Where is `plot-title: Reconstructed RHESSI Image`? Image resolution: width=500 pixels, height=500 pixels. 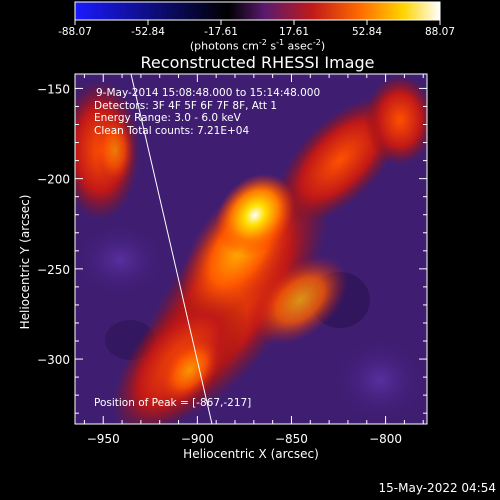 plot-title: Reconstructed RHESSI Image is located at coordinates (257, 62).